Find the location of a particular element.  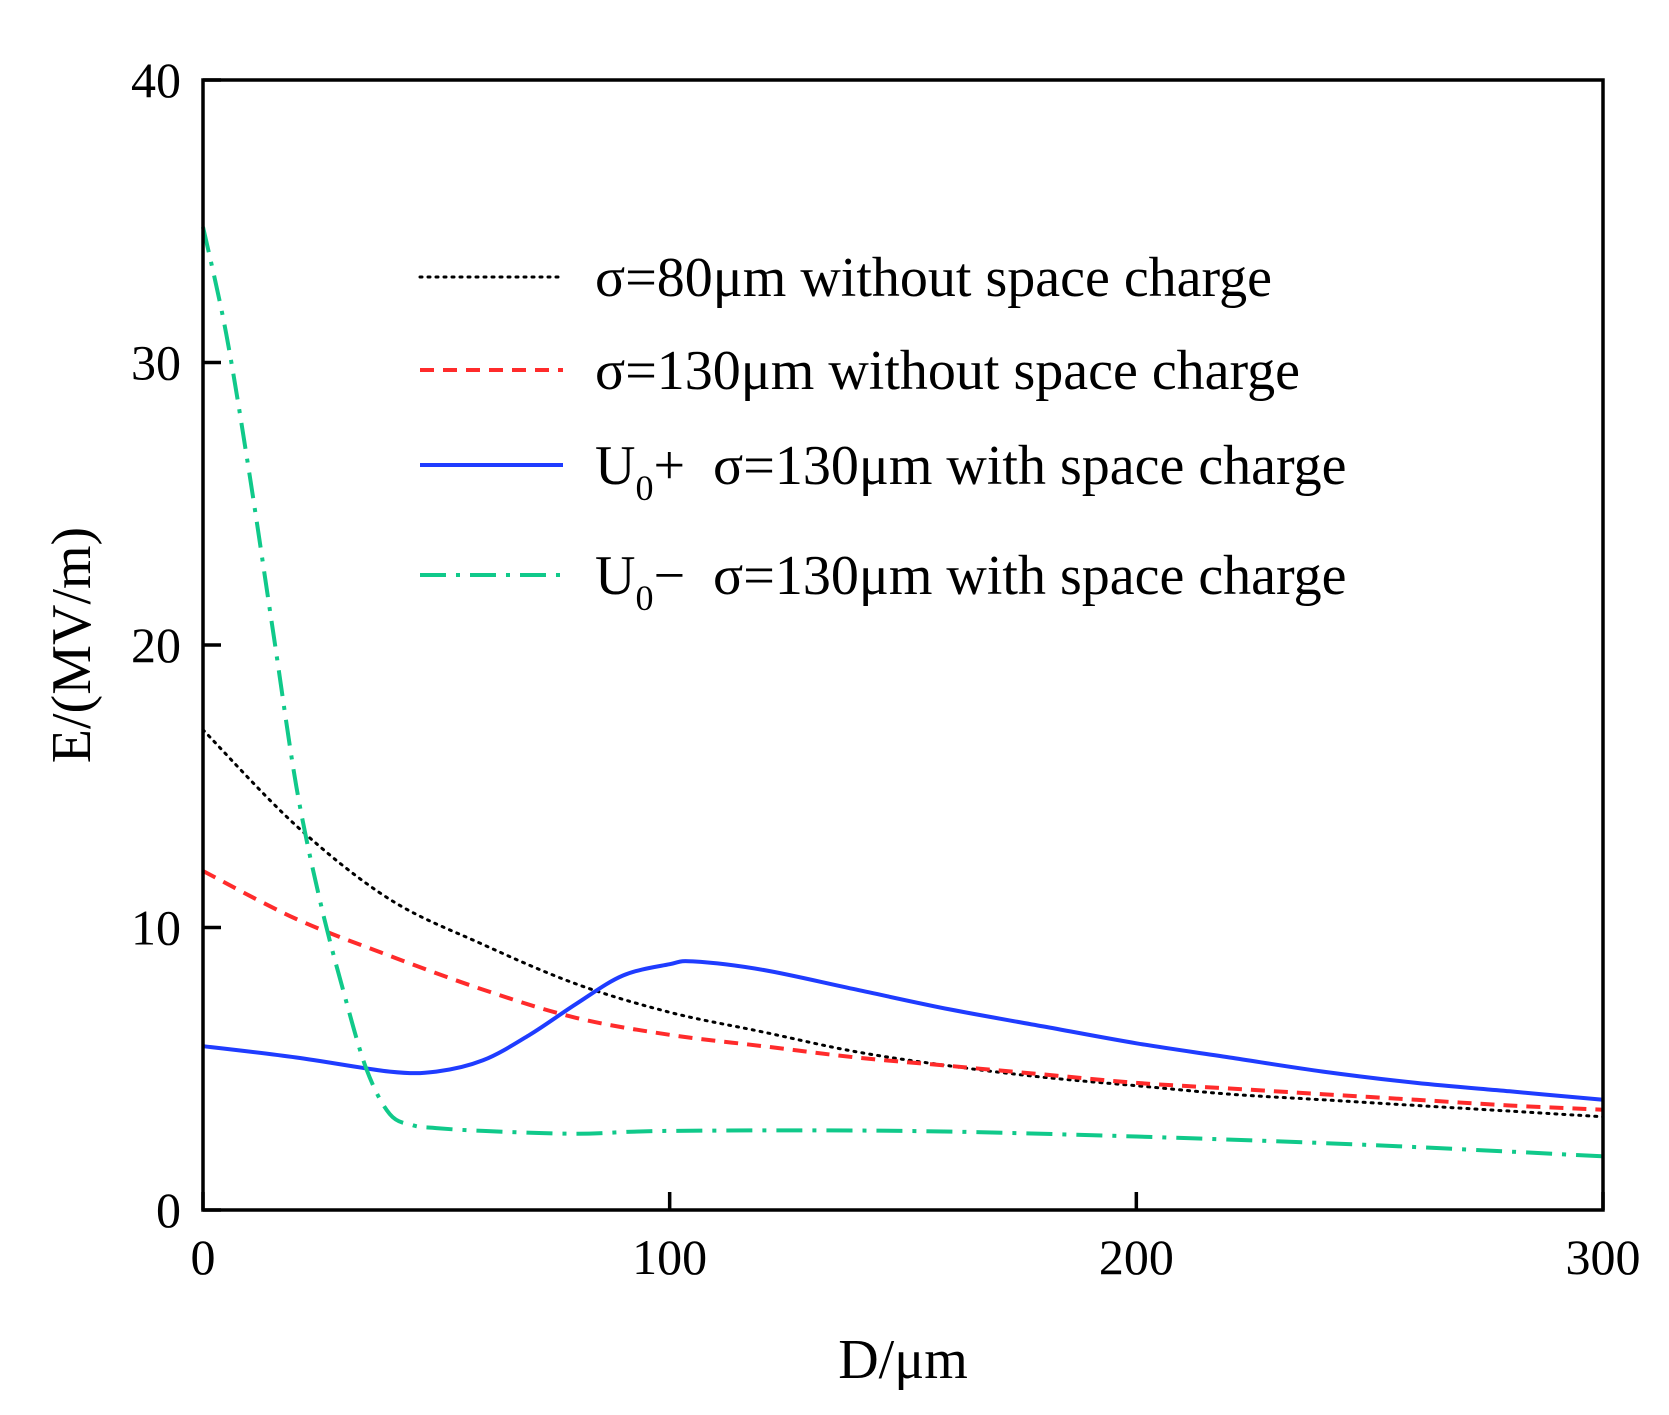

legend-label-sub-3: 0 is located at coordinates (644, 598).